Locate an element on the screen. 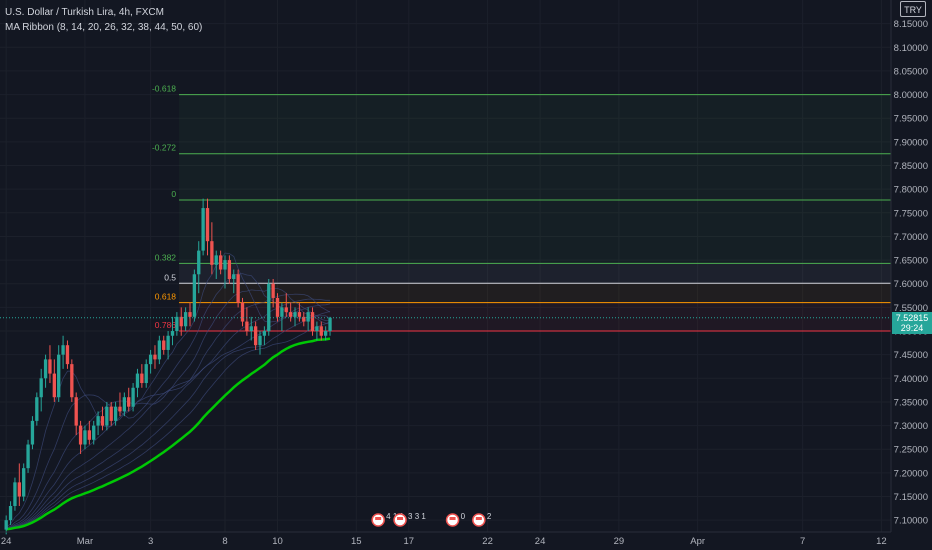 This screenshot has width=932, height=550. price-tick-label: 7.35000 is located at coordinates (911, 402).